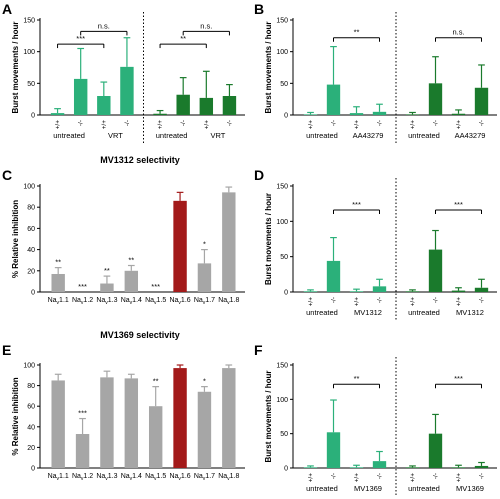  Describe the element at coordinates (458, 32) in the screenshot. I see `significance-label: n.s.` at that location.